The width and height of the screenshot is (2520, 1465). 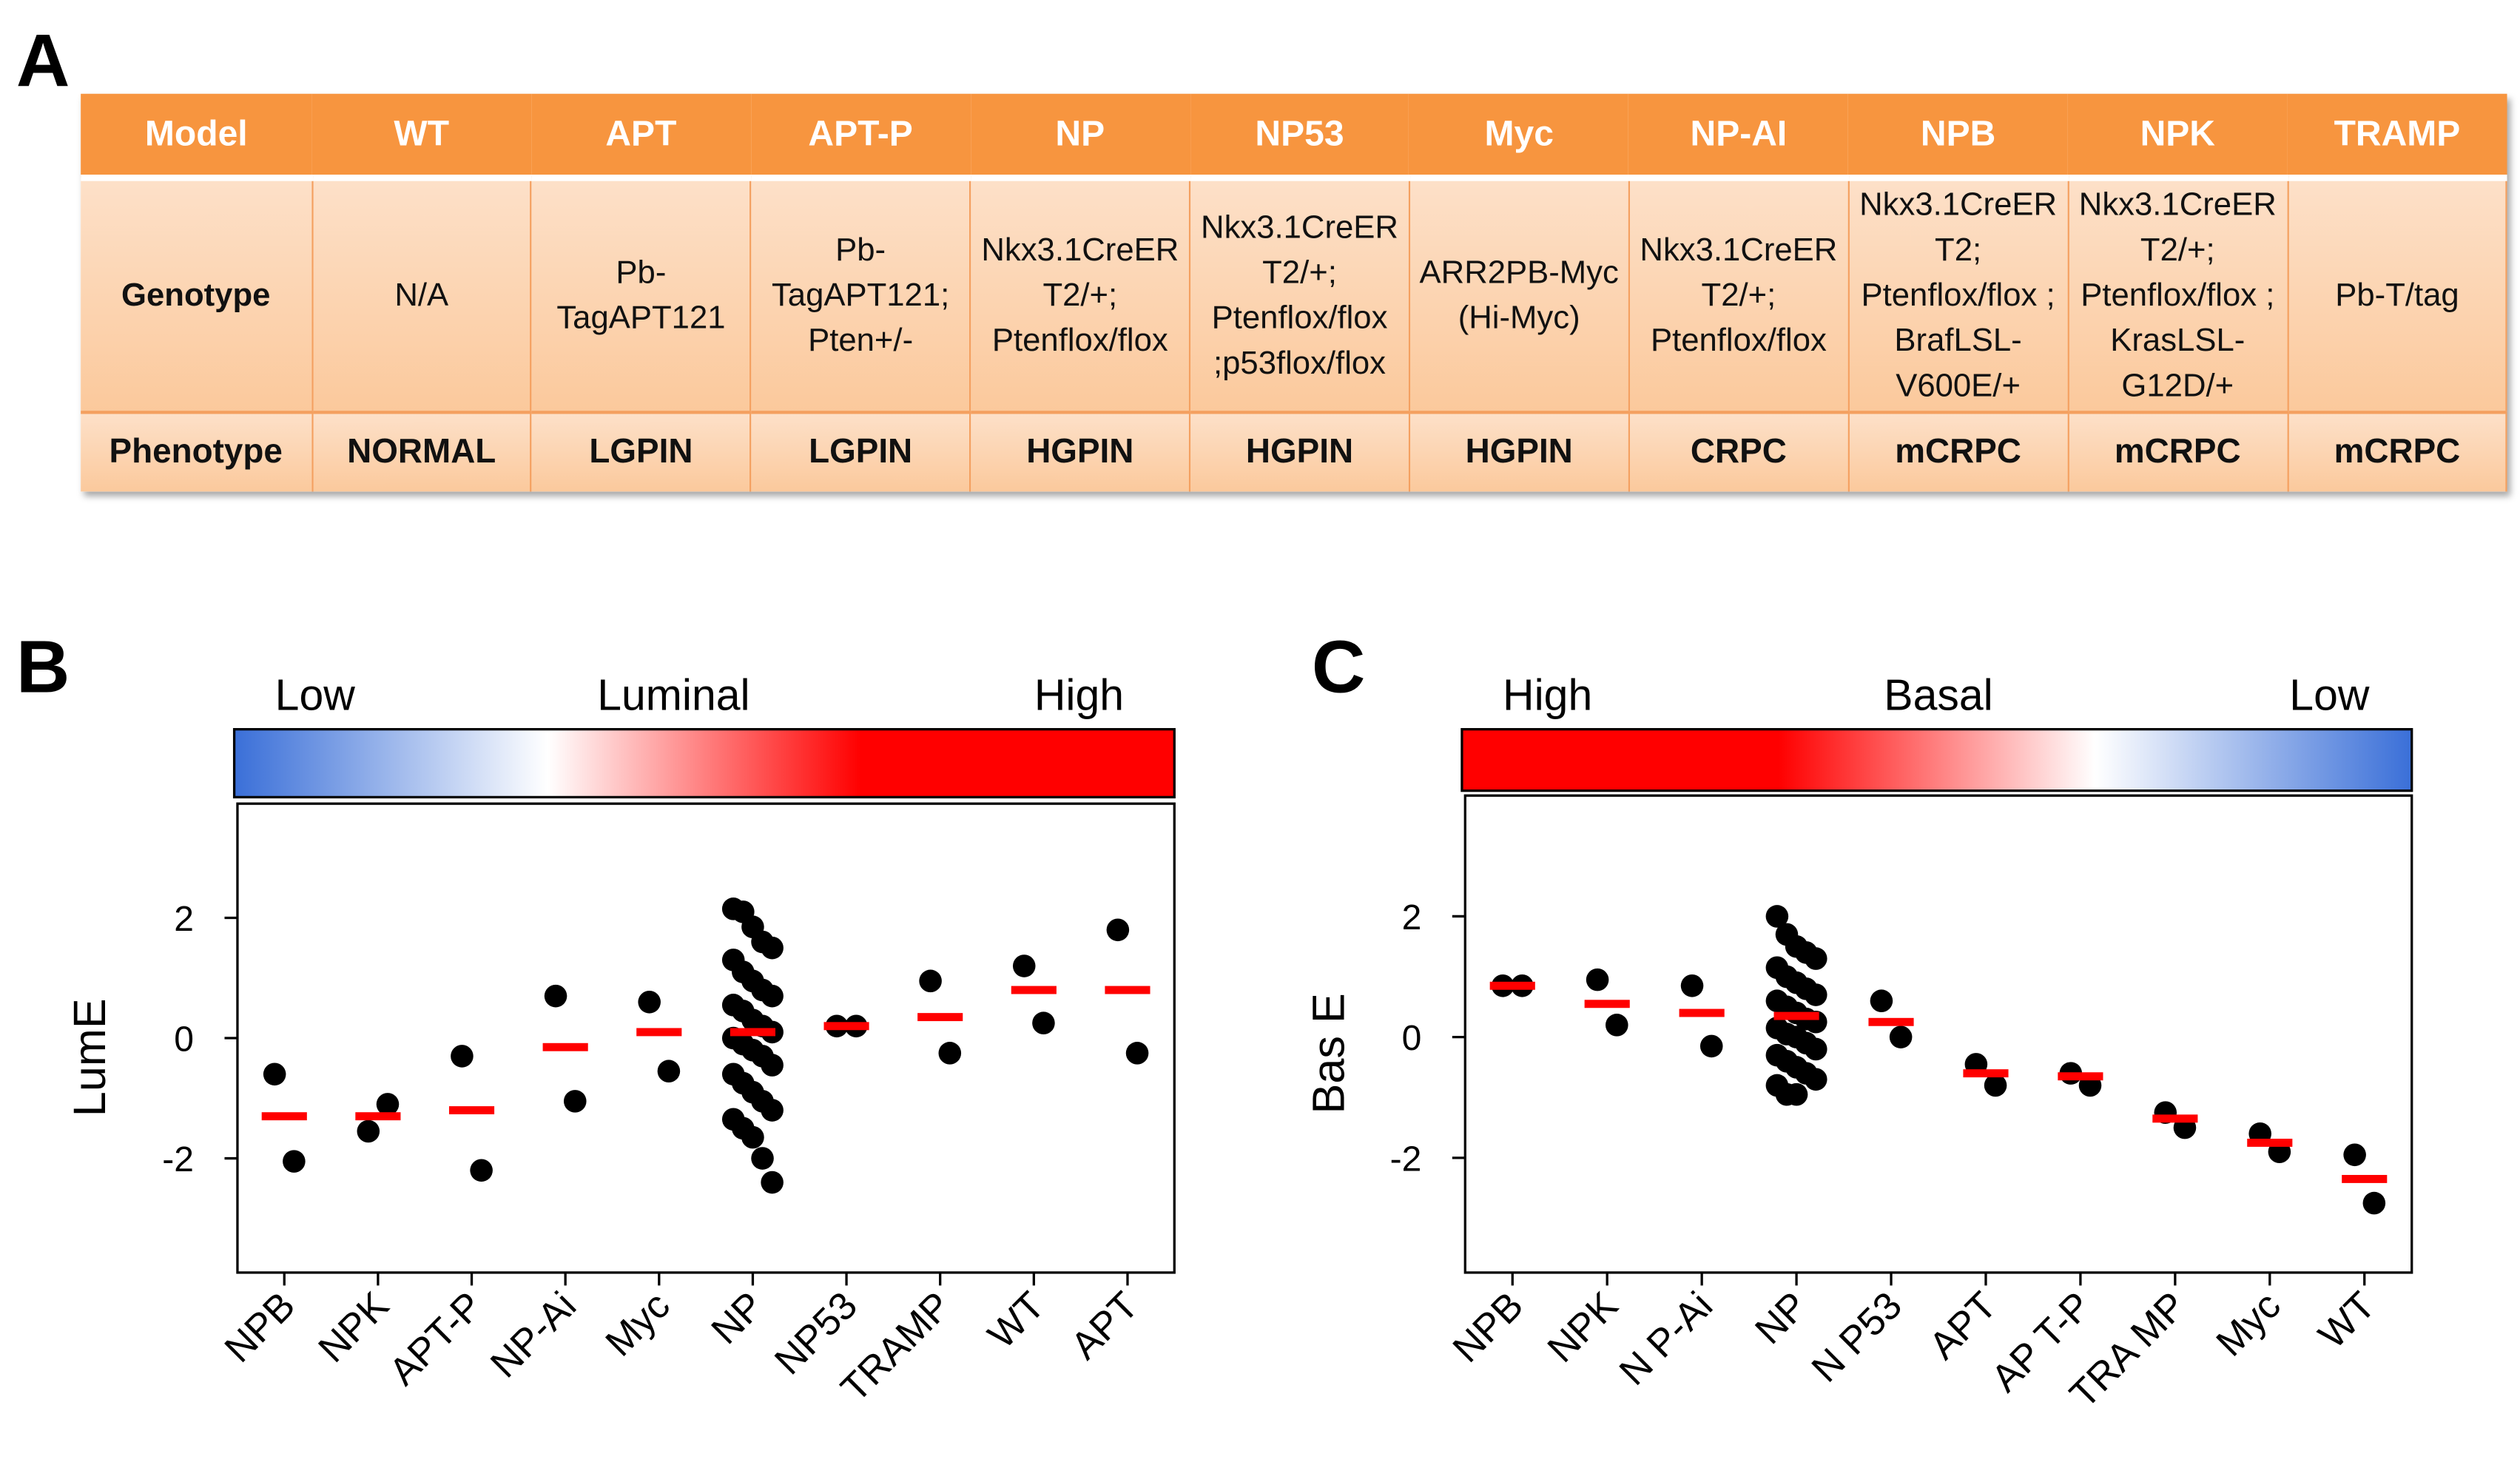 I want to click on header-cell: APT, so click(x=641, y=137).